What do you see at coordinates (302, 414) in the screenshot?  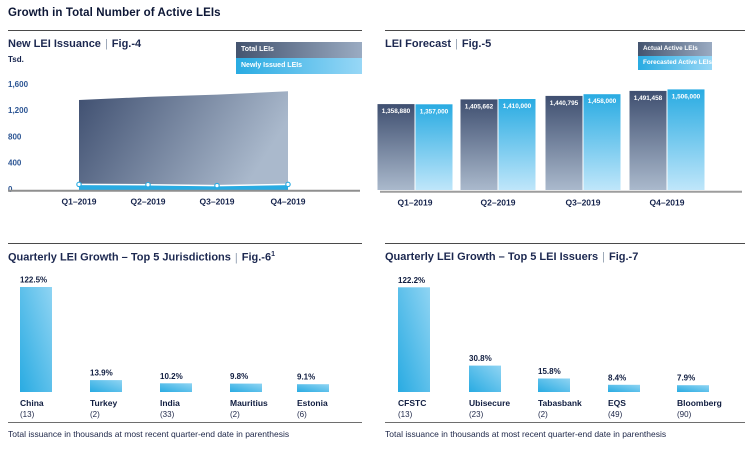 I see `svg-text: (6)` at bounding box center [302, 414].